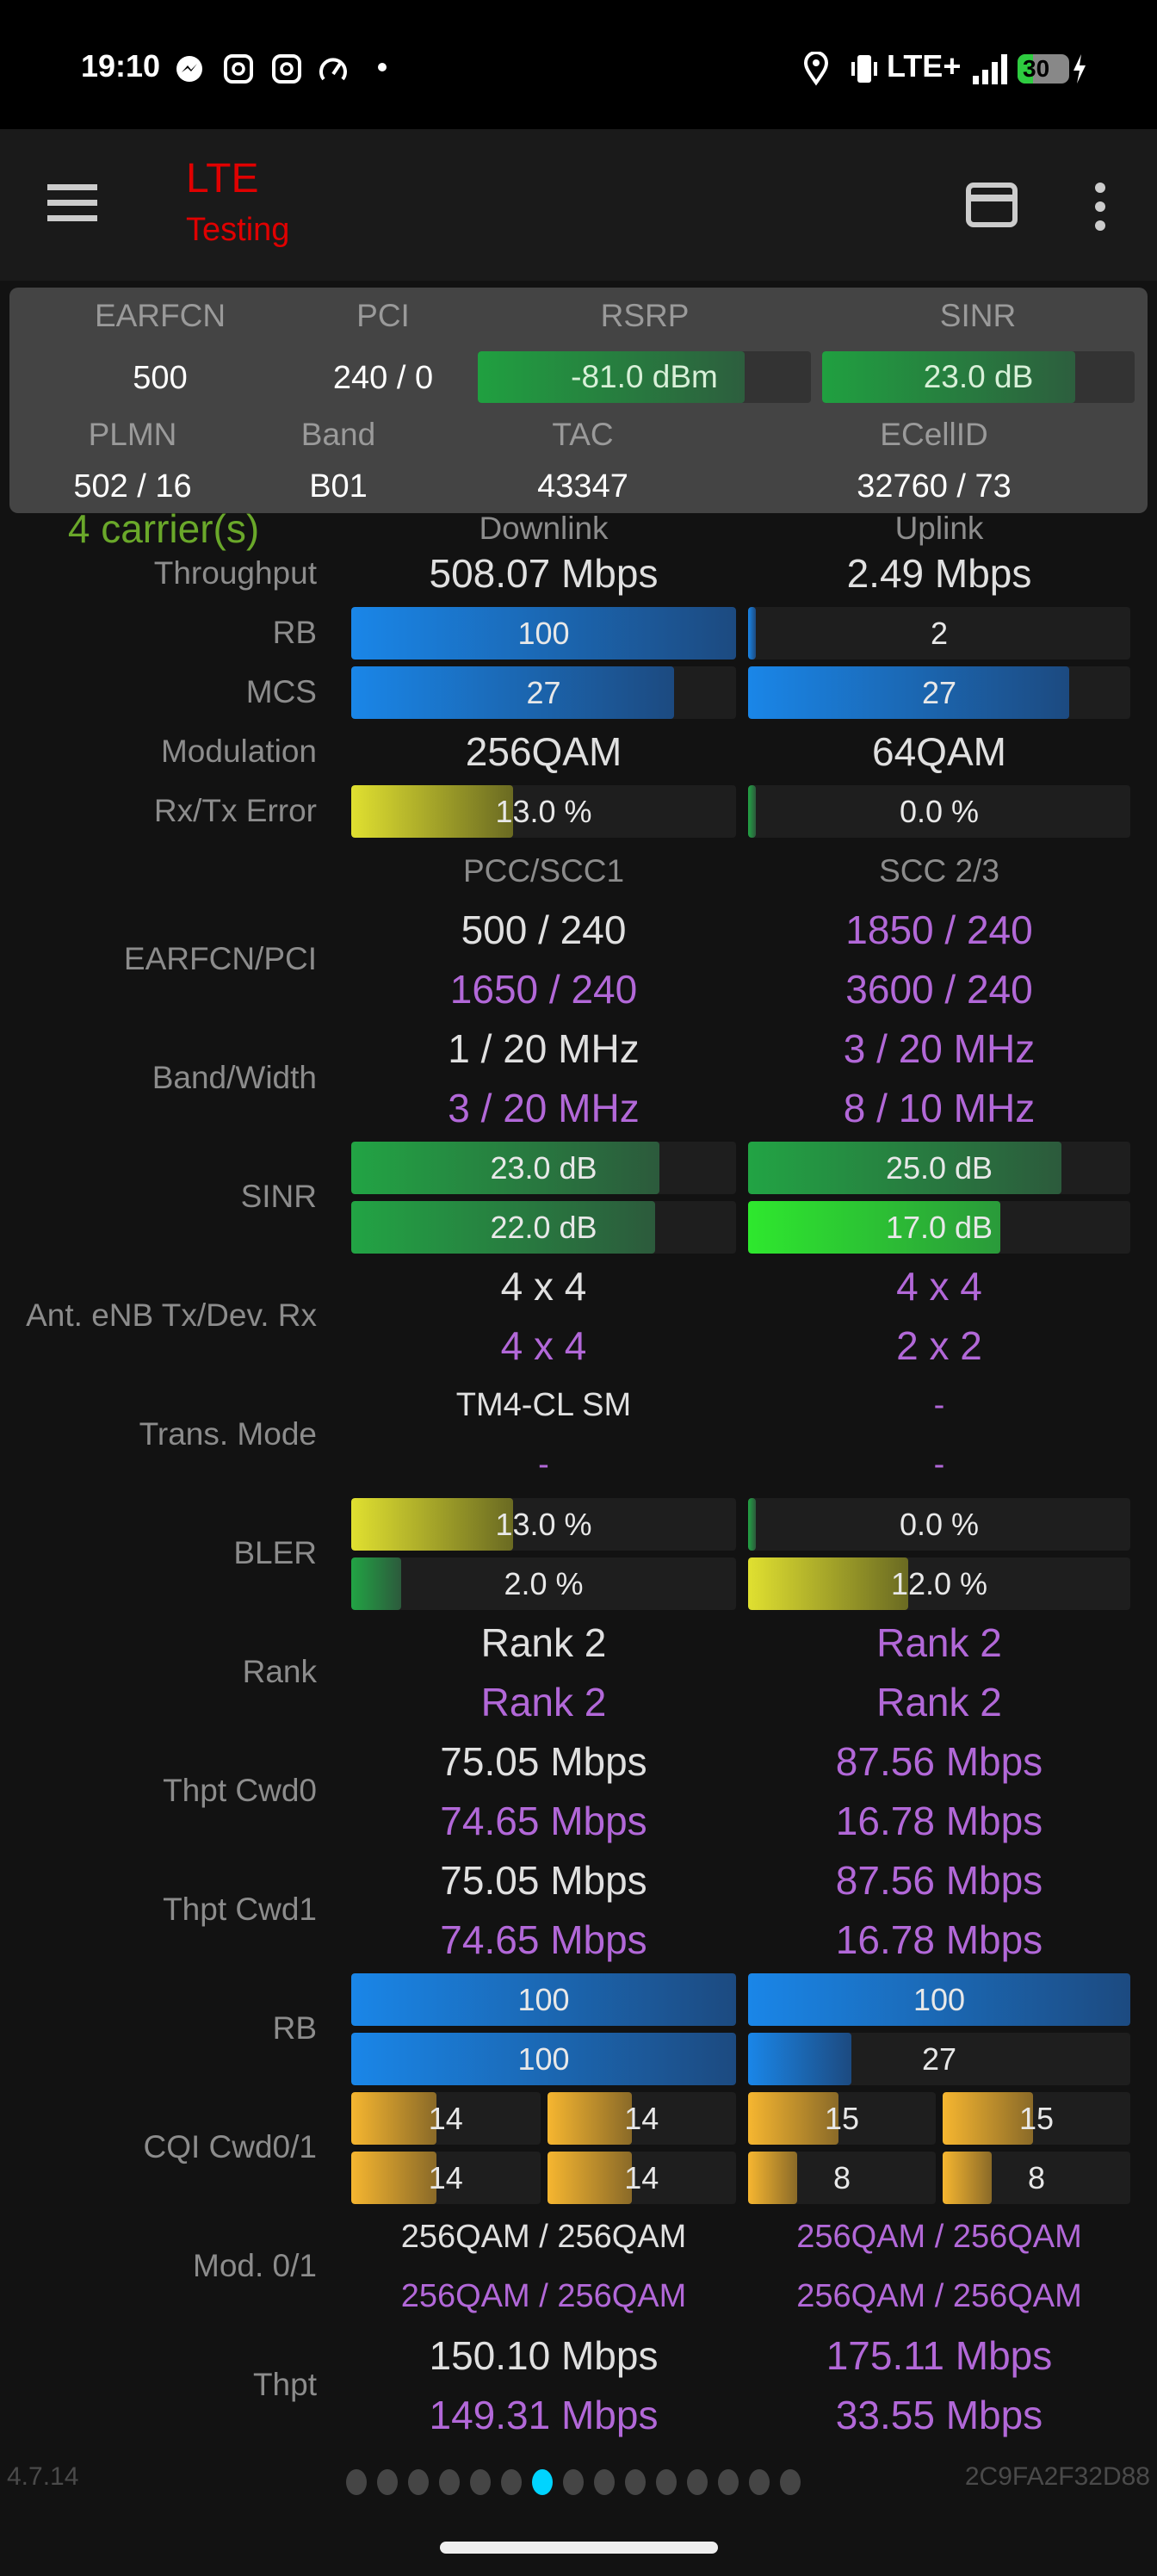  I want to click on cell-bar-value: 27, so click(543, 693).